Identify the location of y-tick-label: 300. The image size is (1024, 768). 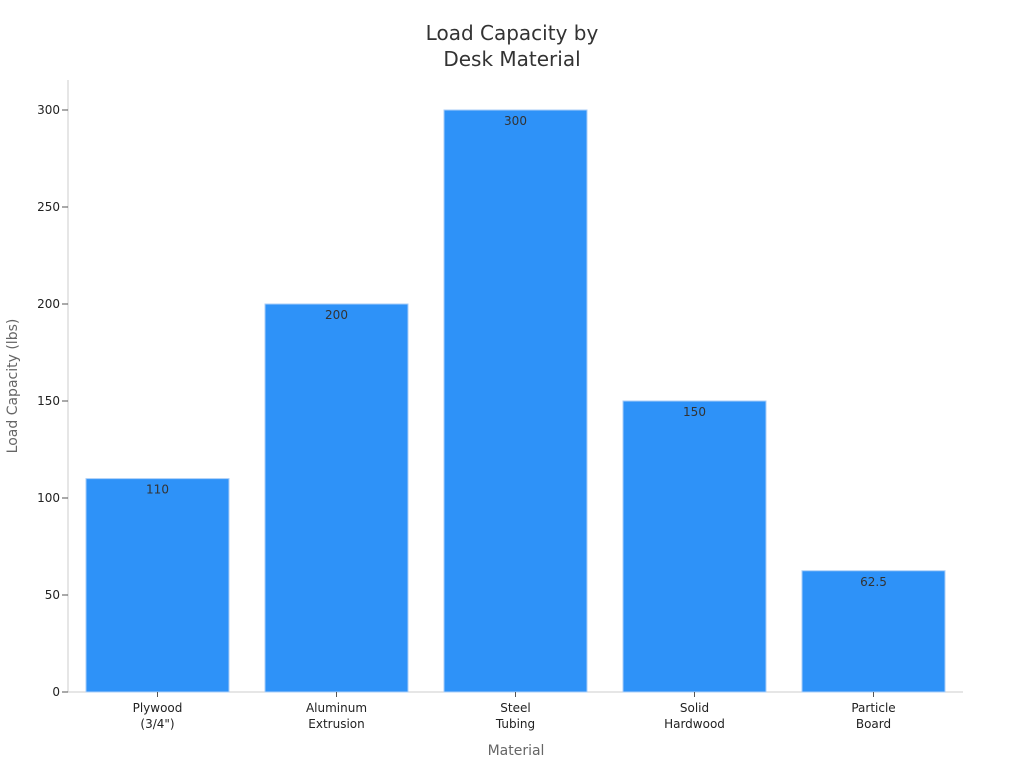
(48, 110).